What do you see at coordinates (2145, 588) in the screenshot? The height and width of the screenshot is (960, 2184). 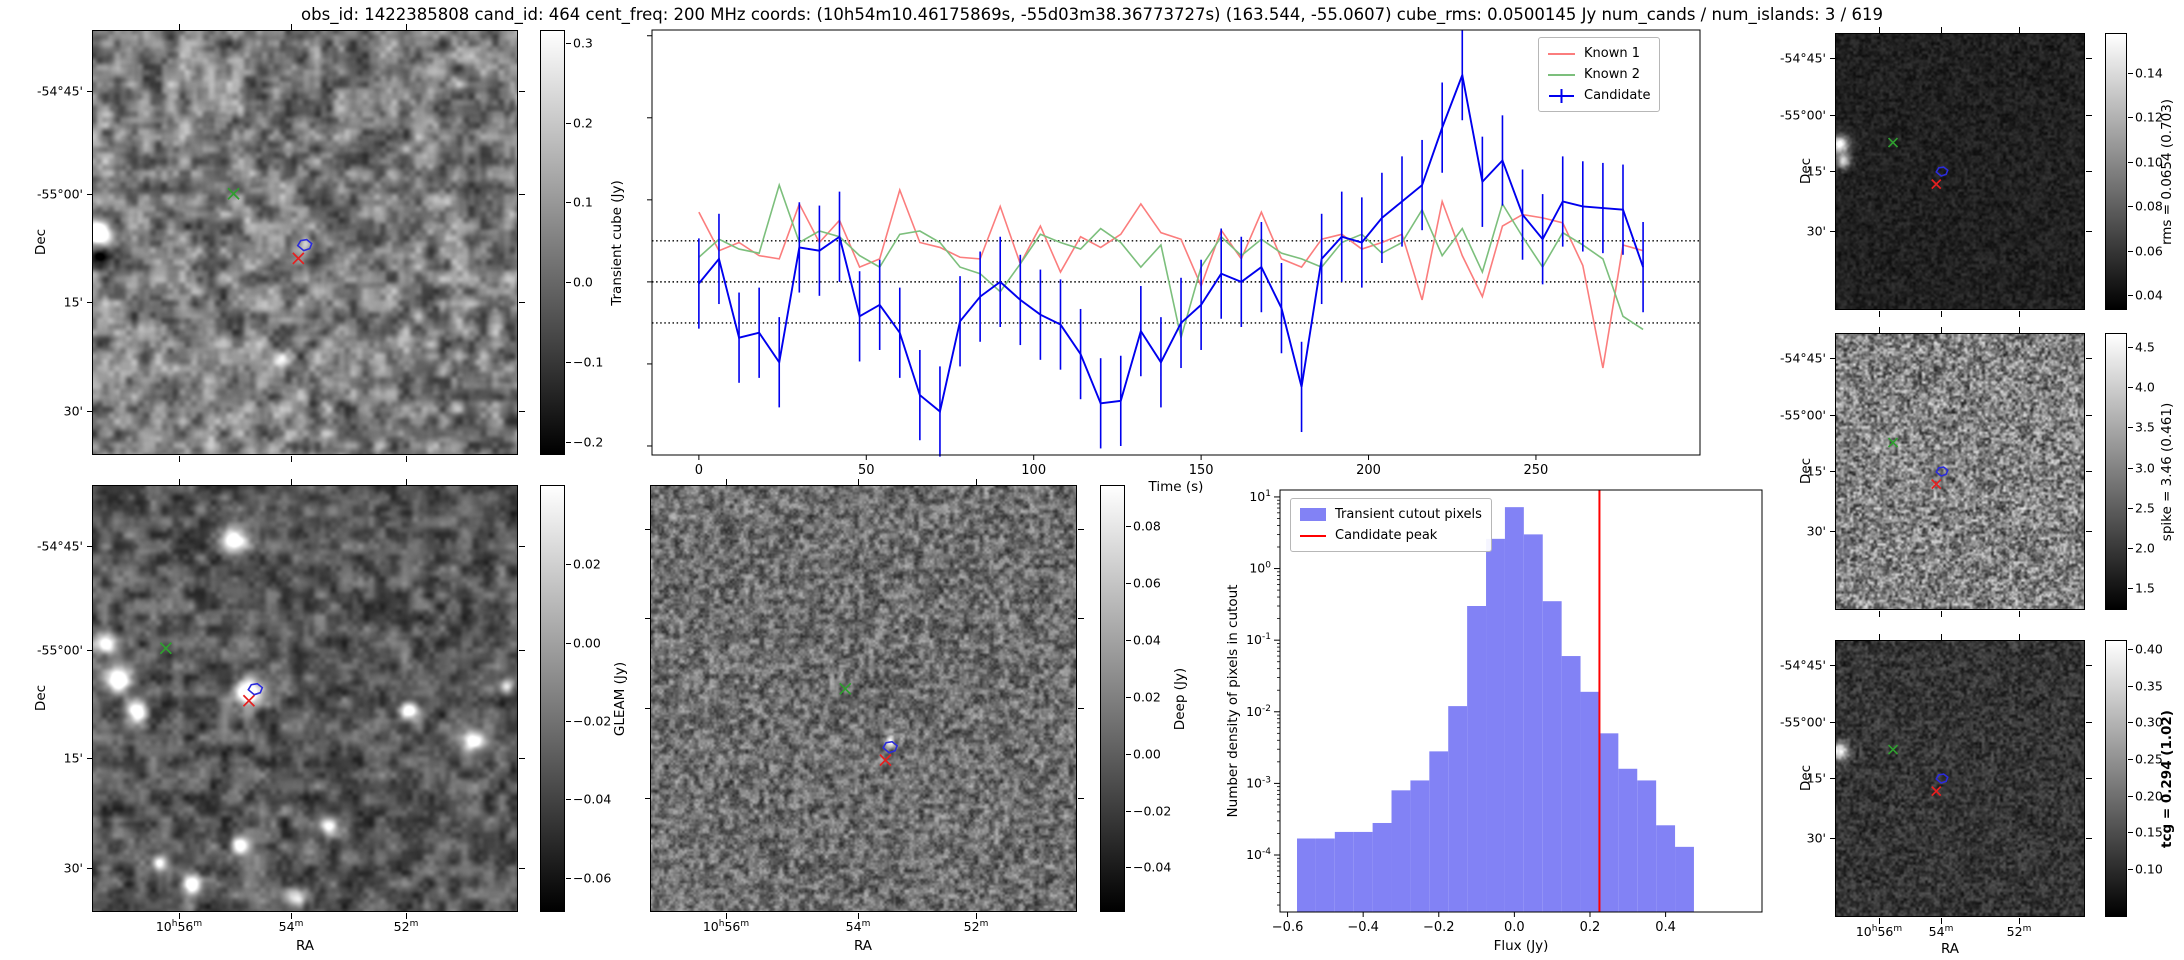 I see `colorbar-tick-label: 1.5` at bounding box center [2145, 588].